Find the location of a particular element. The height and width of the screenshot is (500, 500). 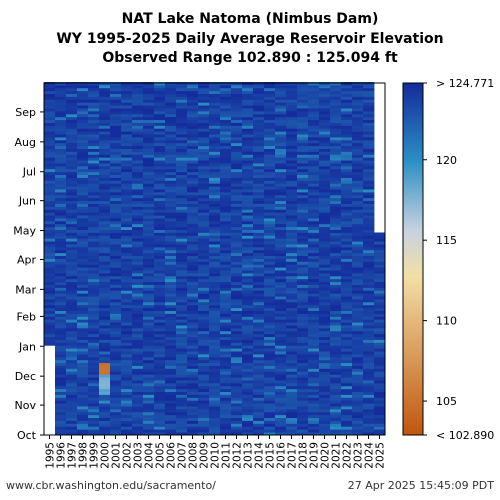

footer-url: www.cbr.washington.edu/sacramento/ is located at coordinates (111, 485).